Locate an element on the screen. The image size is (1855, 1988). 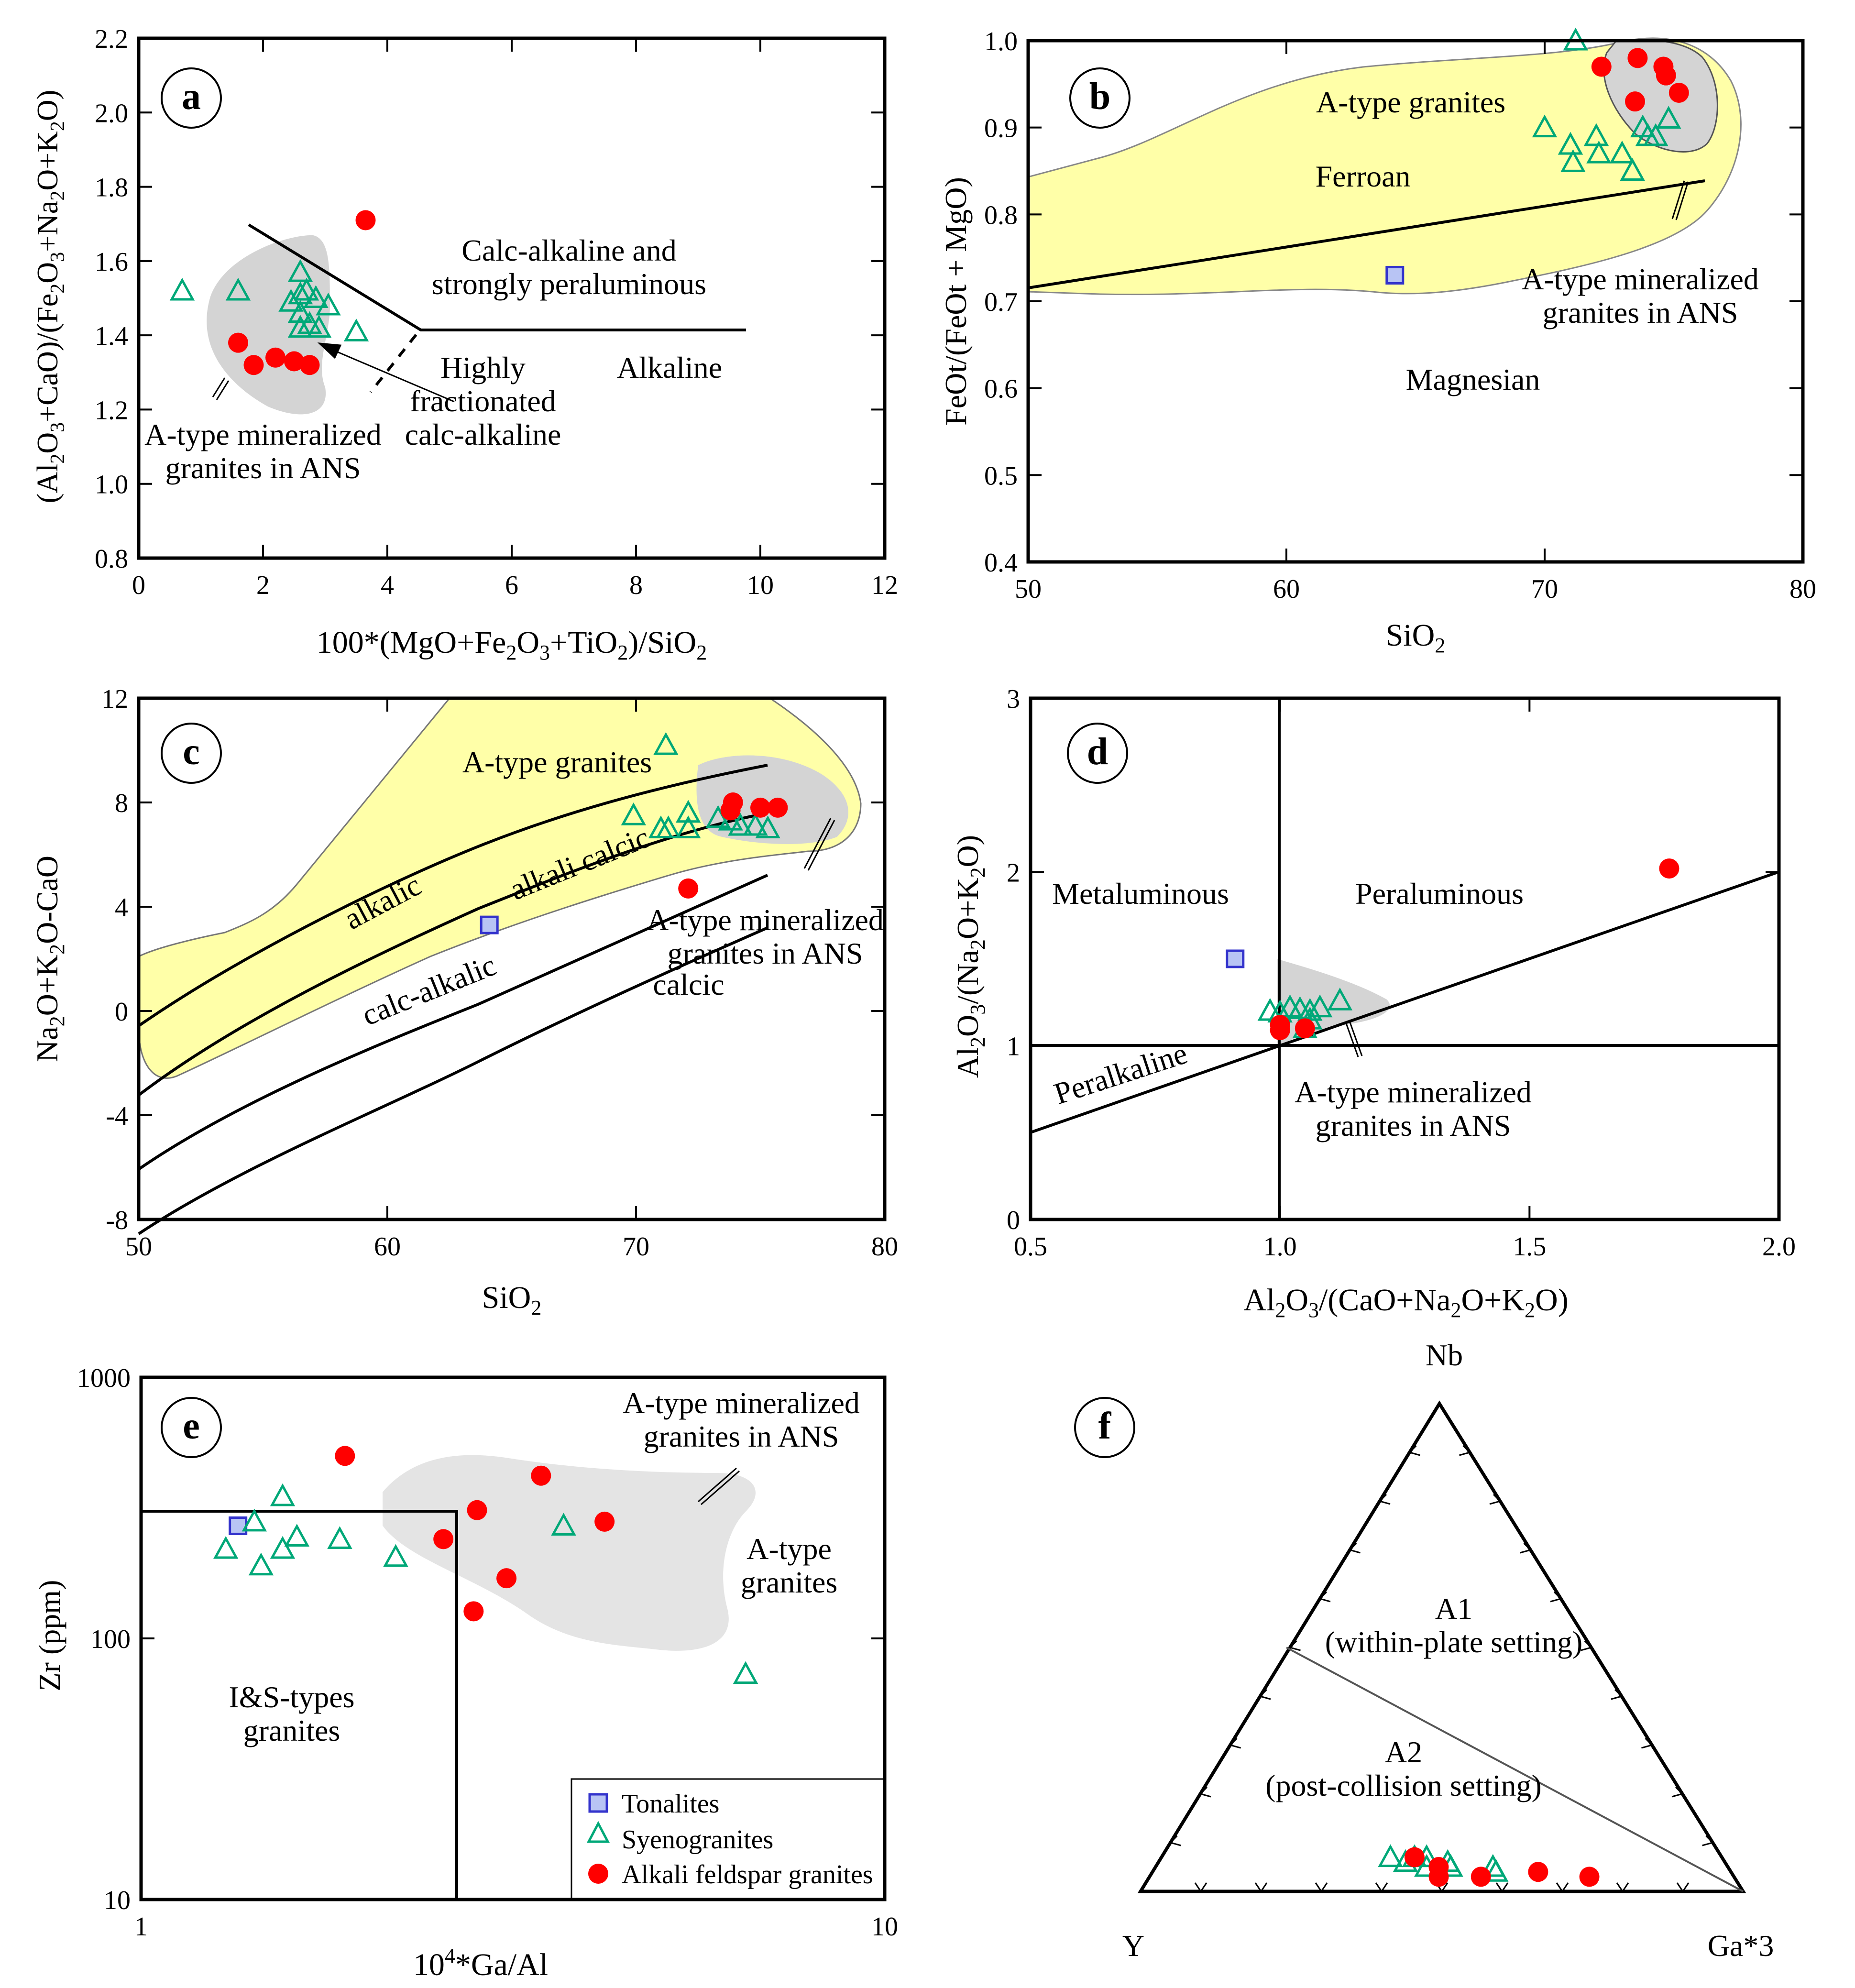
y-tick-label: 1.4 is located at coordinates (111, 336).